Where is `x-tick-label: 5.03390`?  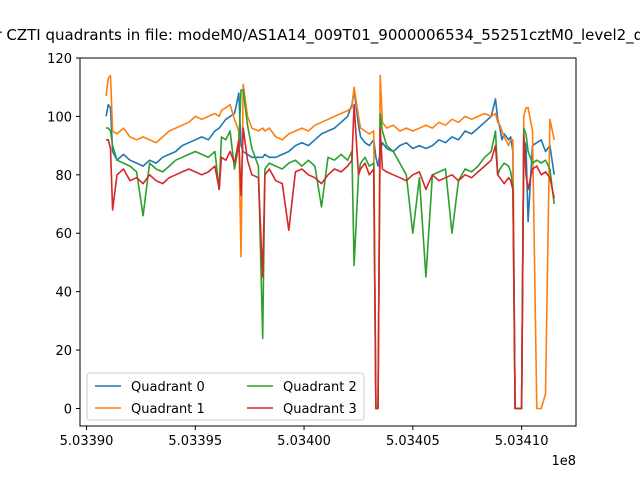
x-tick-label: 5.03390 is located at coordinates (87, 441).